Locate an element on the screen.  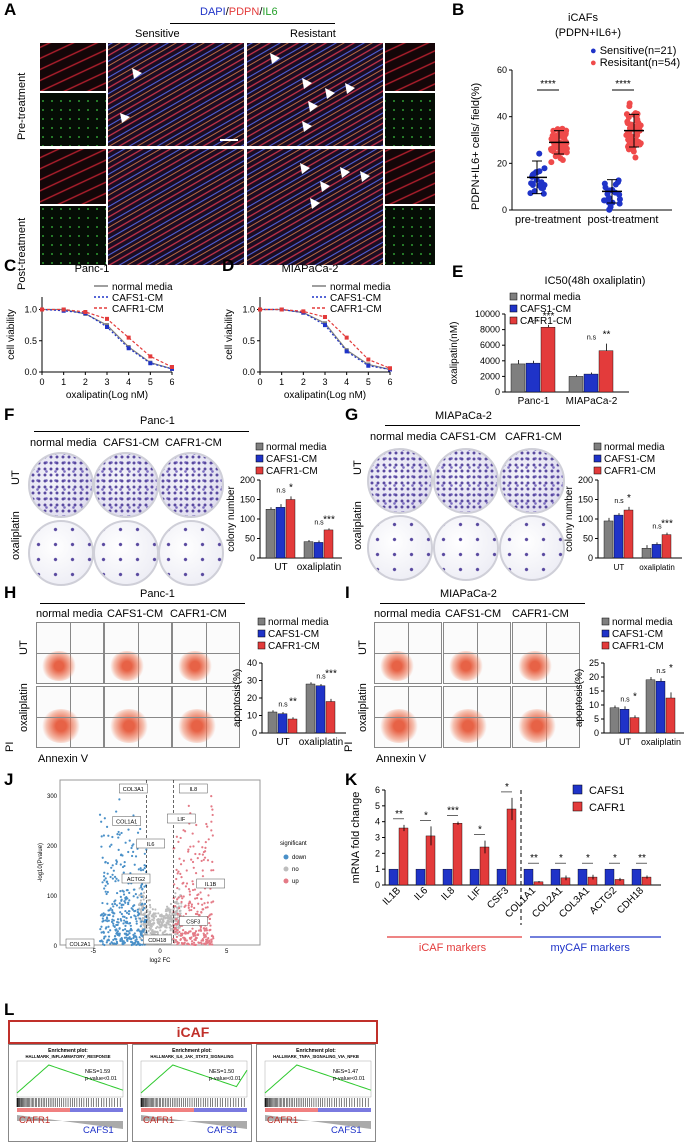
y-tick-label: 20 is located at coordinates (502, 163).